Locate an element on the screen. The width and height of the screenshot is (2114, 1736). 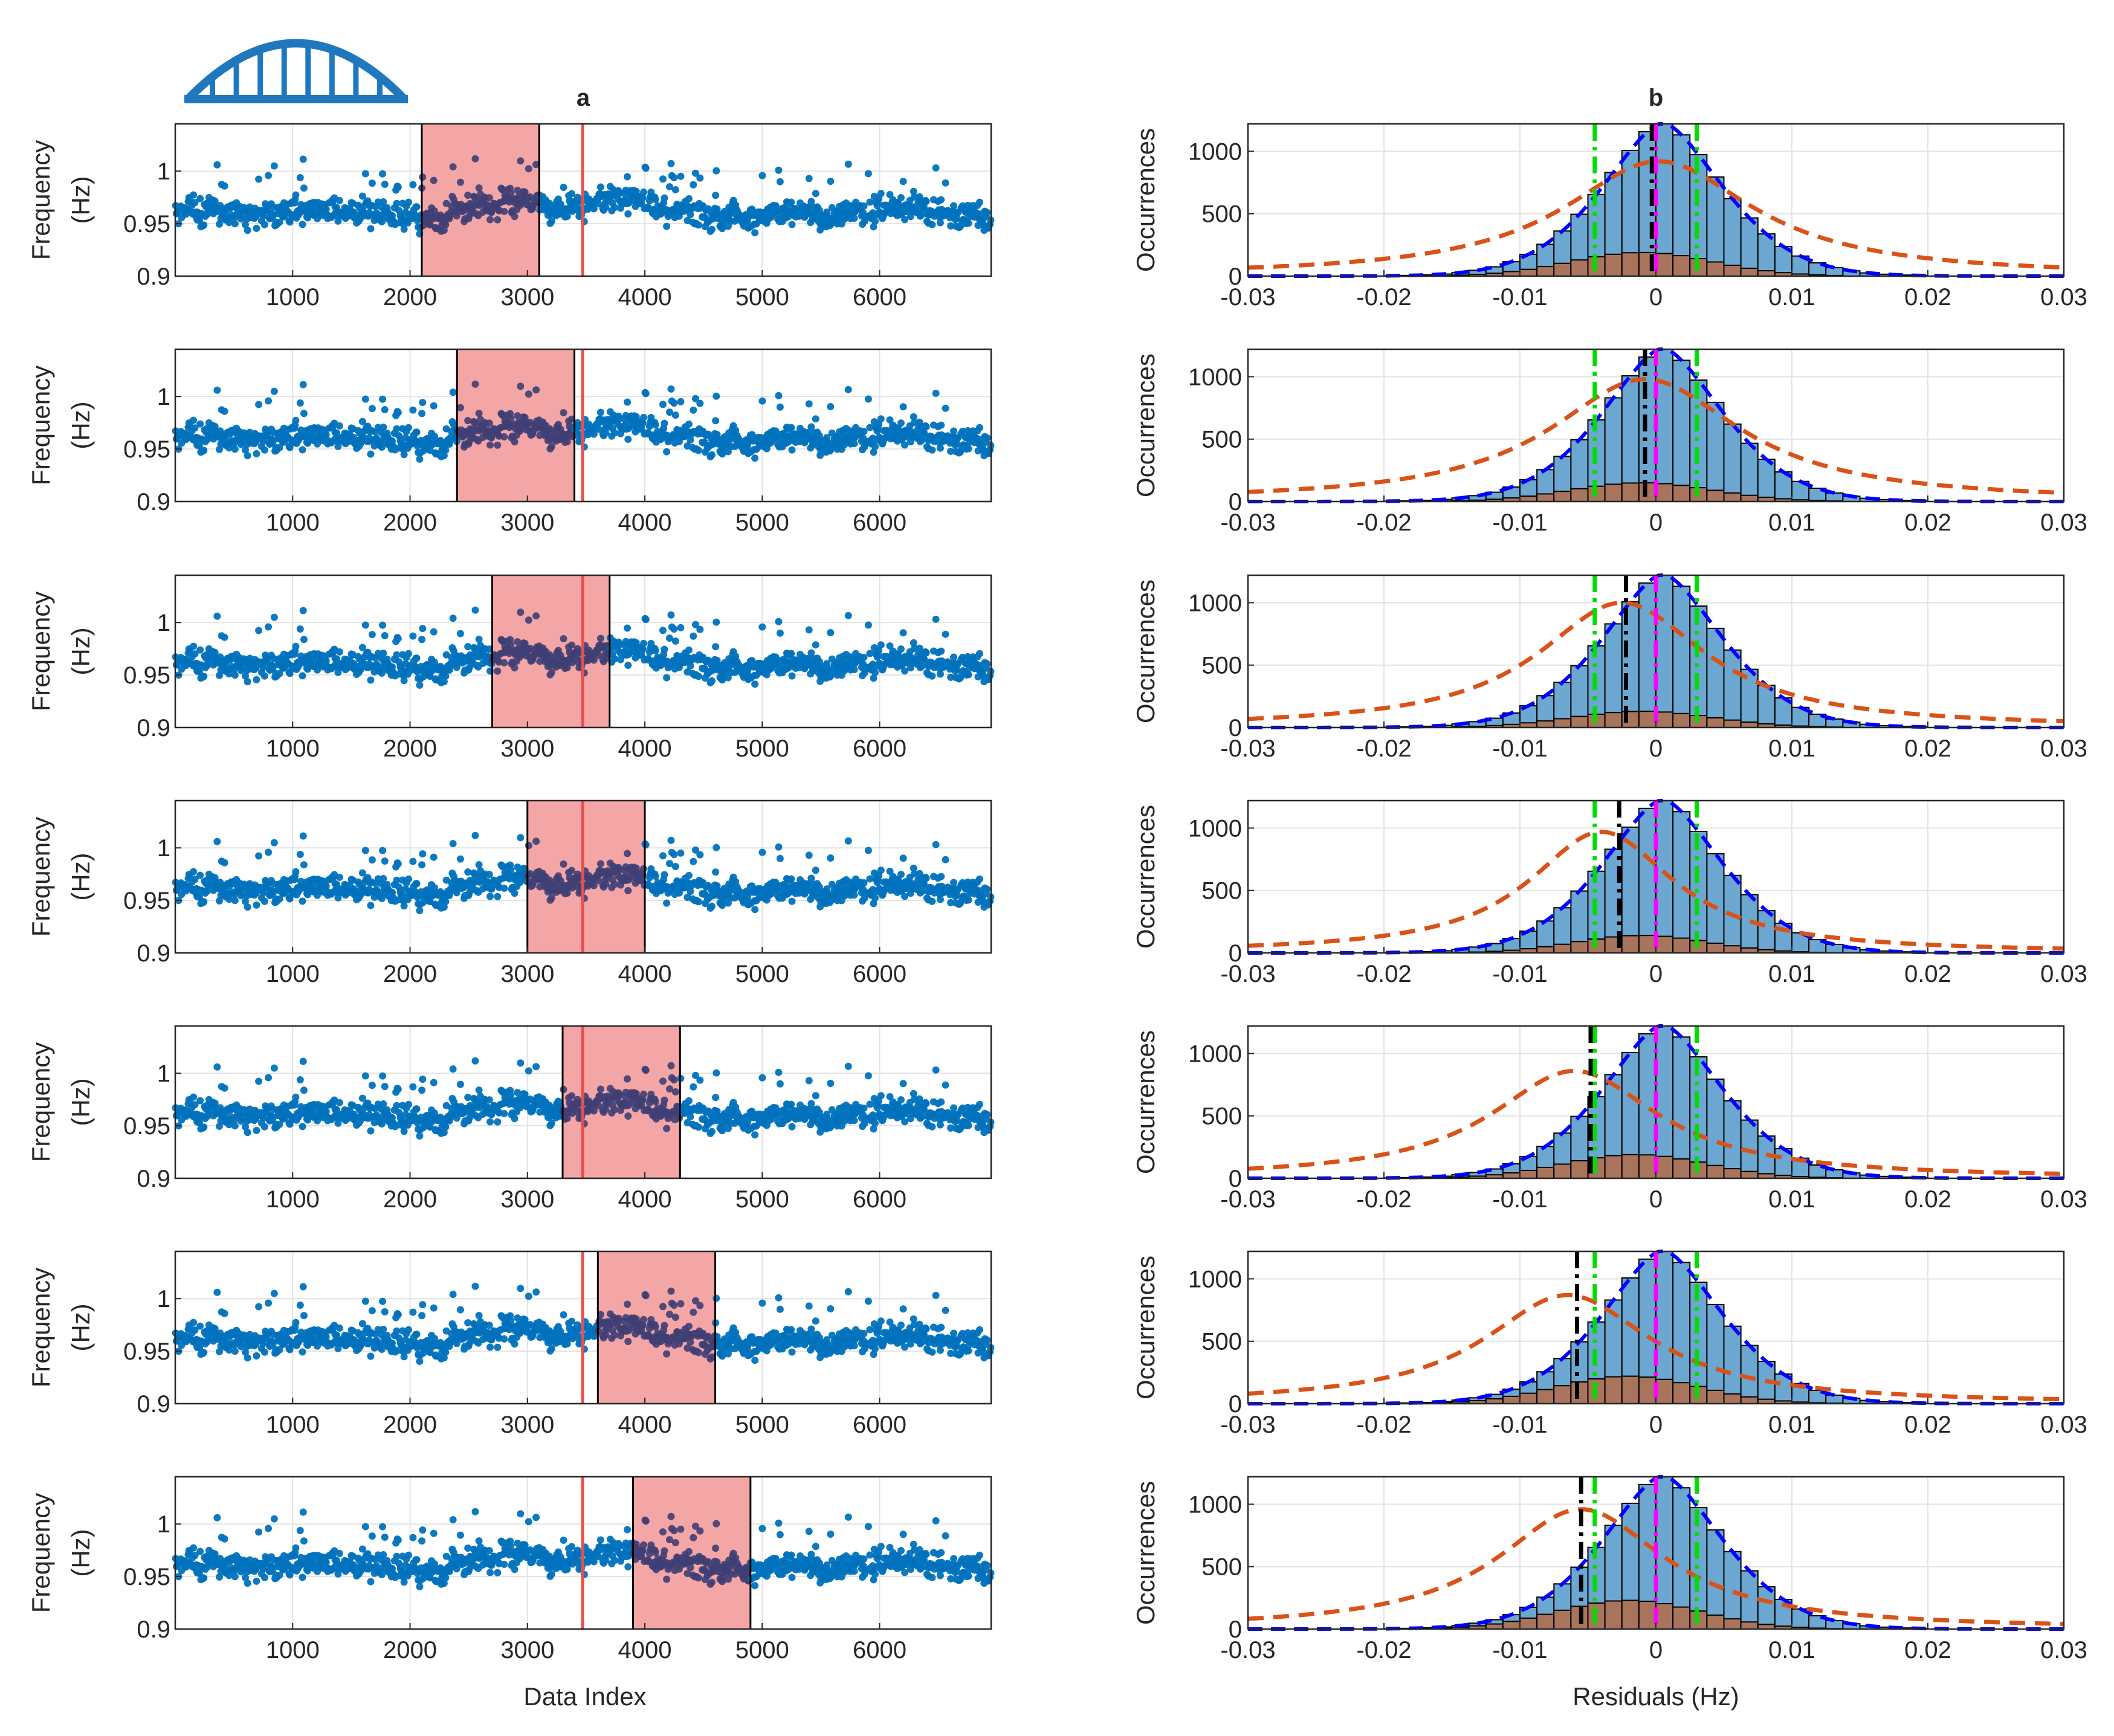
y-tick-label: 0.95 is located at coordinates (146, 224).